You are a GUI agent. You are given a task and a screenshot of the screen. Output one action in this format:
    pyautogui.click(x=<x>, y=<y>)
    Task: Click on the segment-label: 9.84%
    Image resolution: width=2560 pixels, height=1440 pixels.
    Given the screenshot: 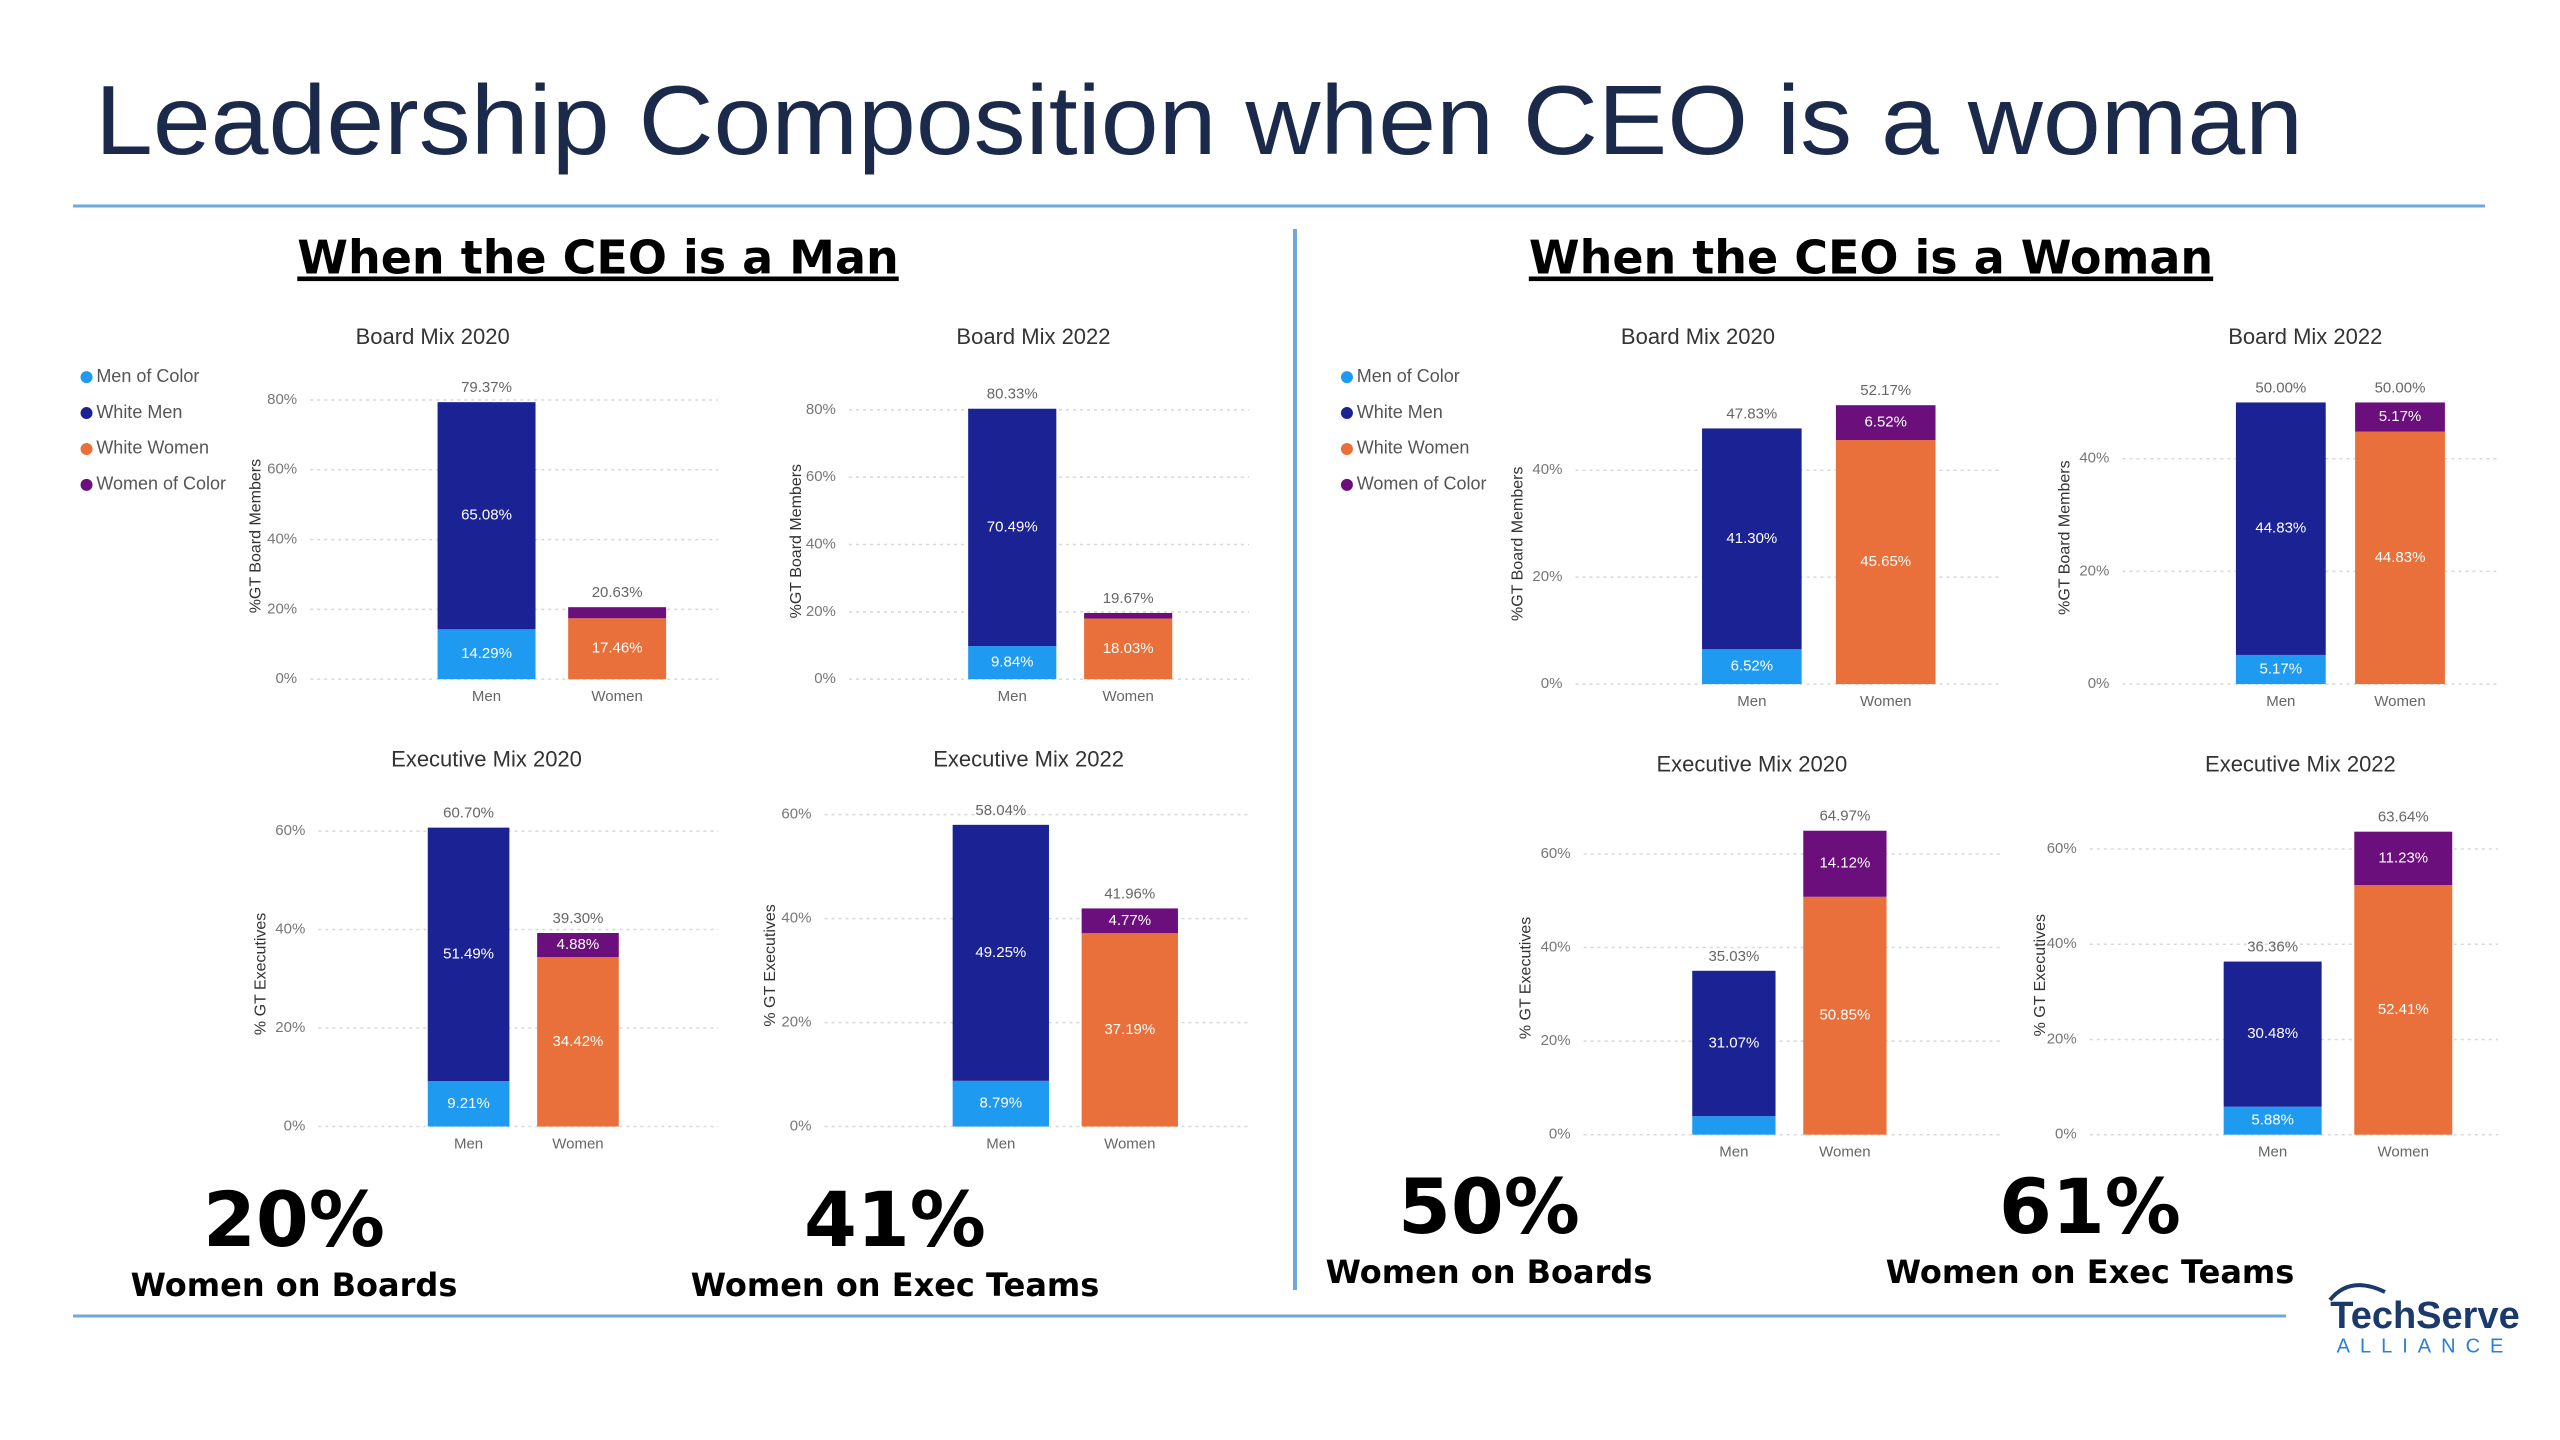 What is the action you would take?
    pyautogui.click(x=1012, y=662)
    